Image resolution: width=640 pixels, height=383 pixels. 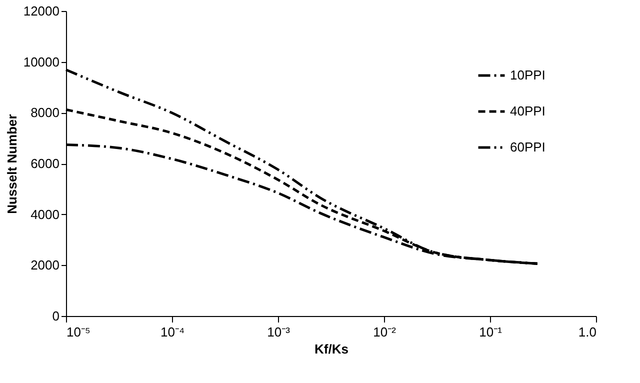 What do you see at coordinates (56, 316) in the screenshot?
I see `y-tick-label: 0` at bounding box center [56, 316].